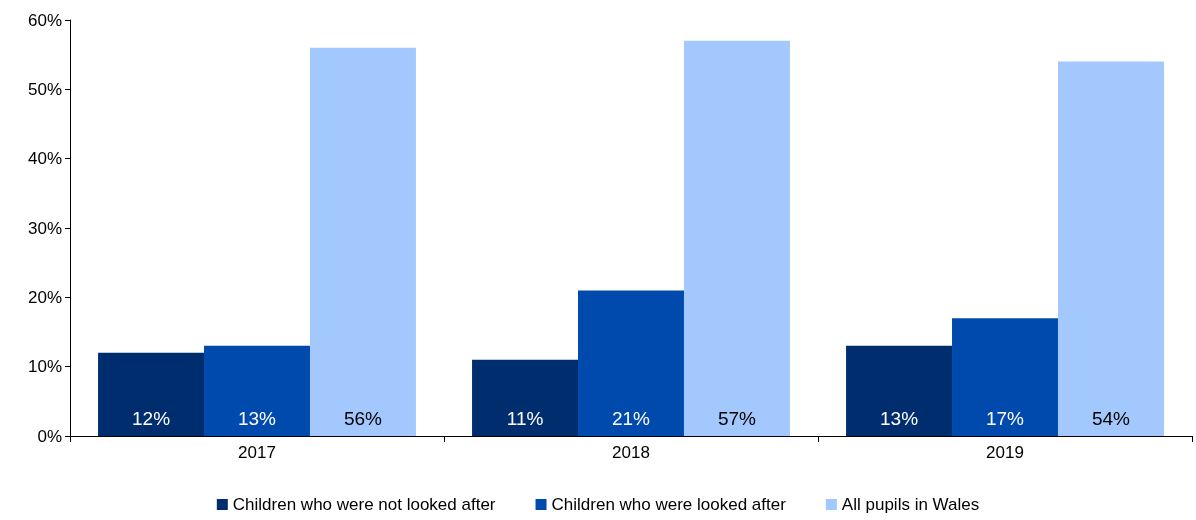 Image resolution: width=1196 pixels, height=520 pixels. Describe the element at coordinates (363, 418) in the screenshot. I see `data-label: 56%` at that location.